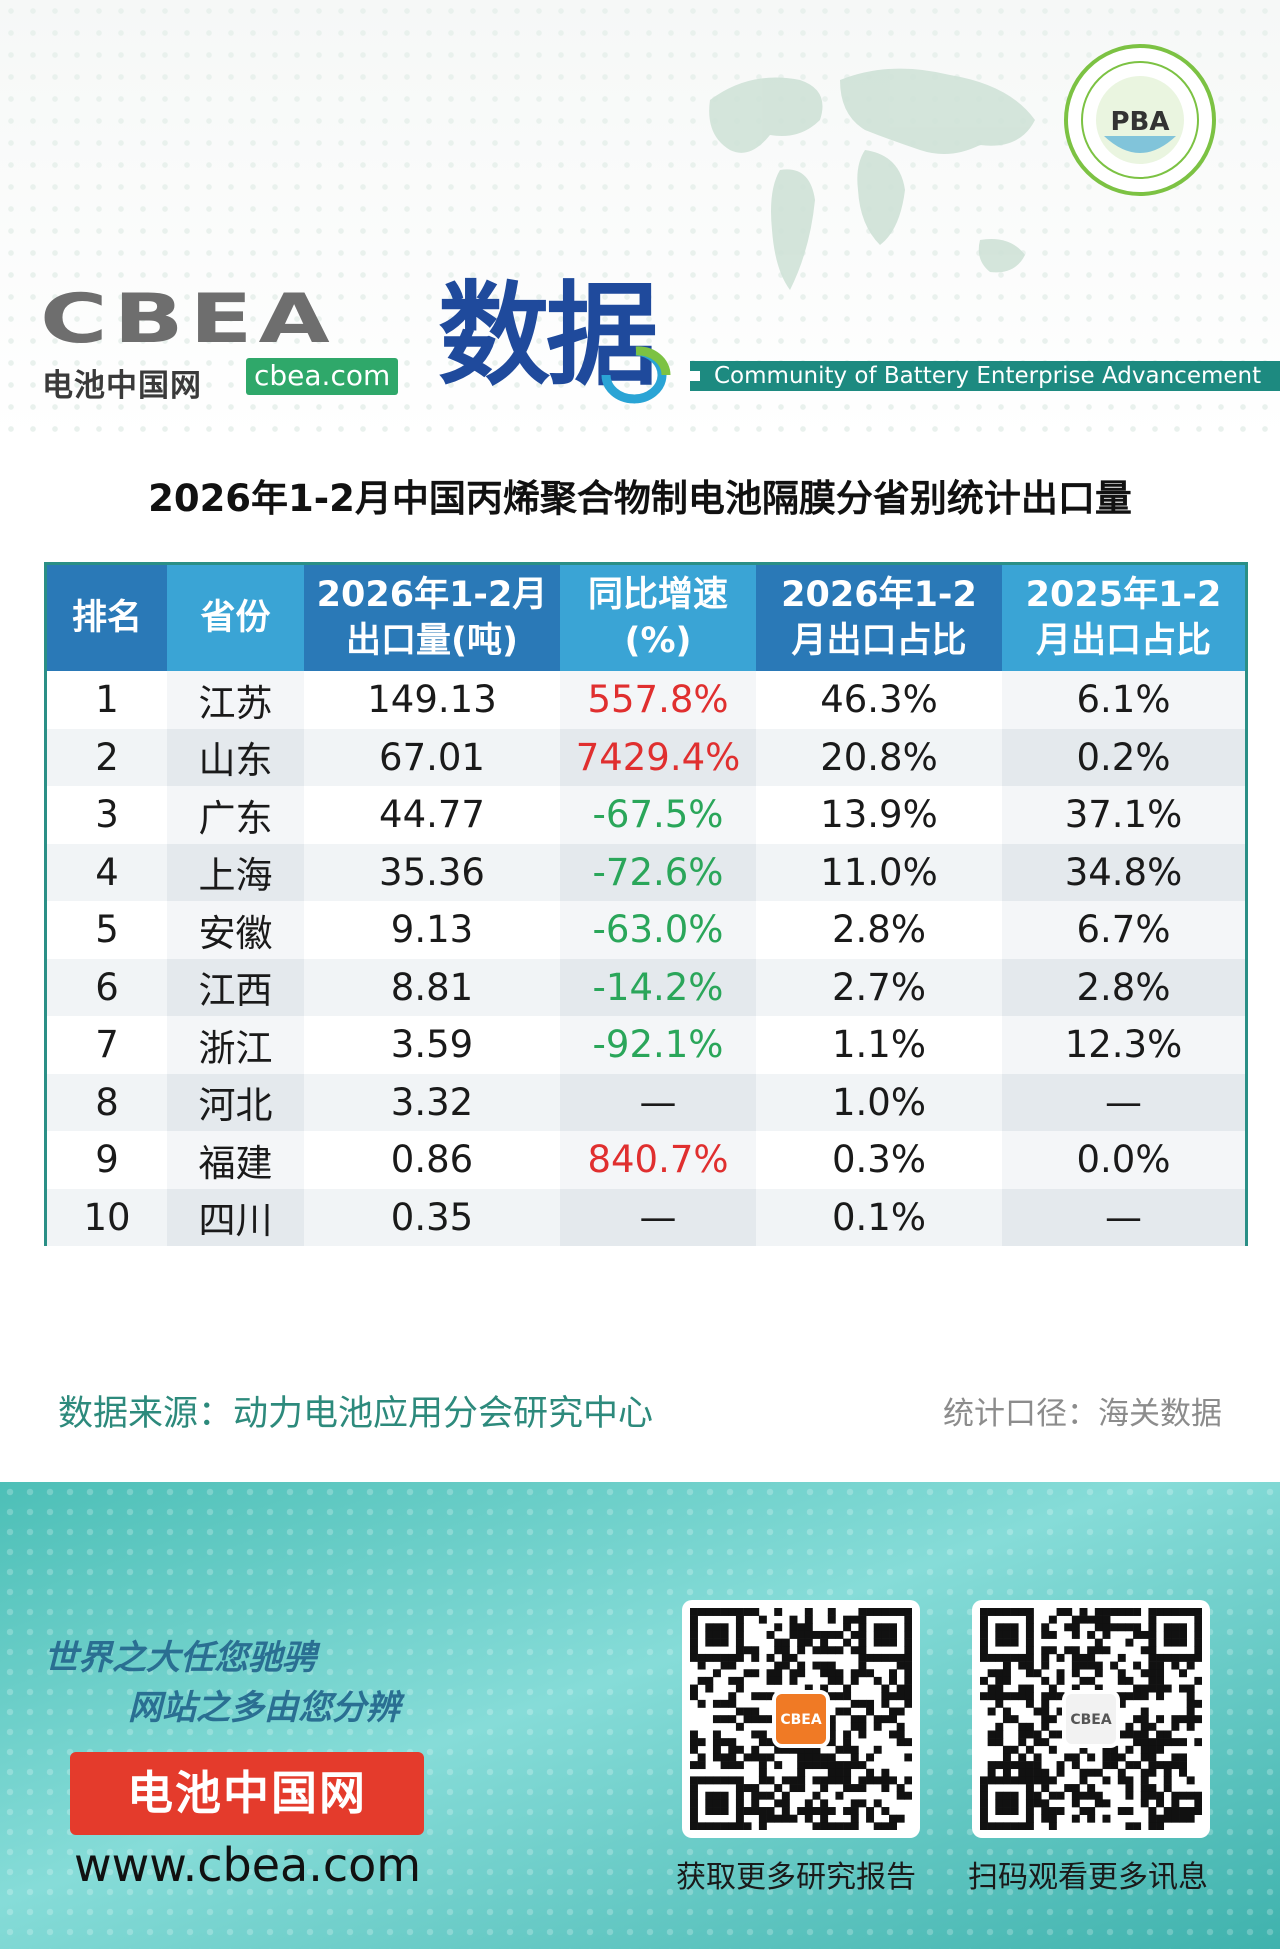 This screenshot has width=1280, height=1949. I want to click on header-volume: 2026年1-2月 出口量(吨), so click(432, 618).